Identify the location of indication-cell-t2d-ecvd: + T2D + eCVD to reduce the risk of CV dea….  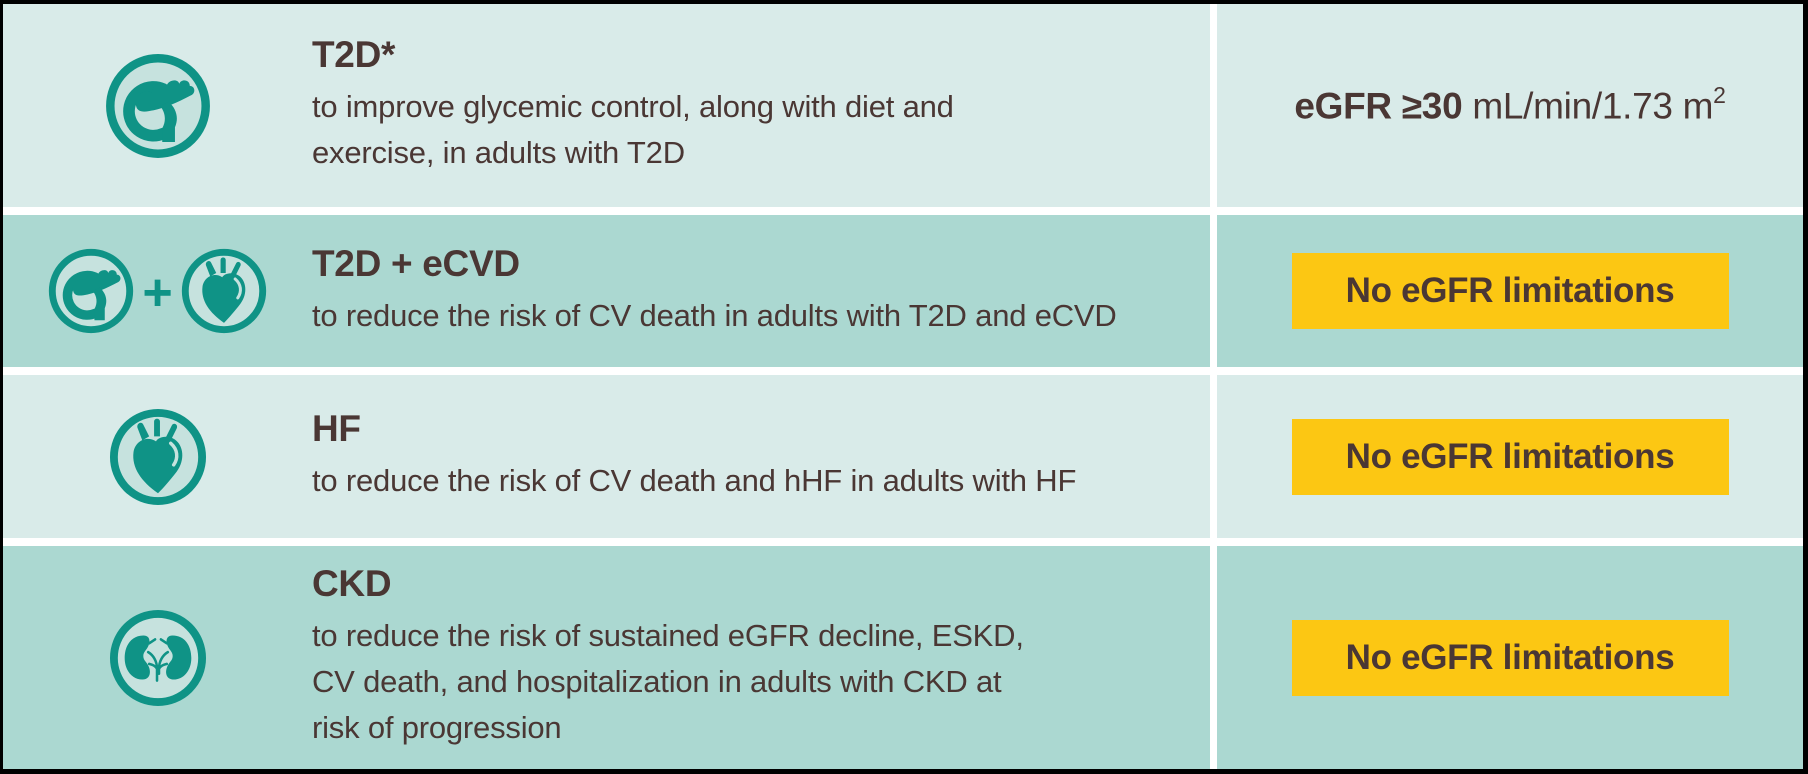
(606, 291).